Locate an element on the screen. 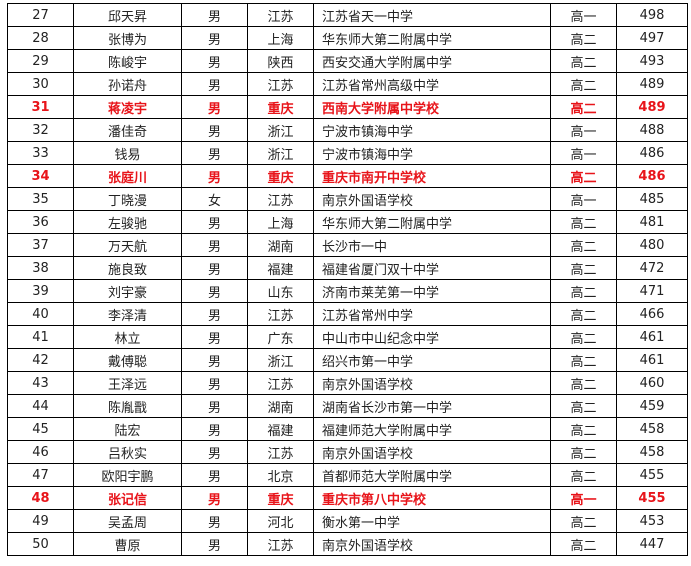 The width and height of the screenshot is (691, 566). name-cell: 潘佳奇 is located at coordinates (127, 130).